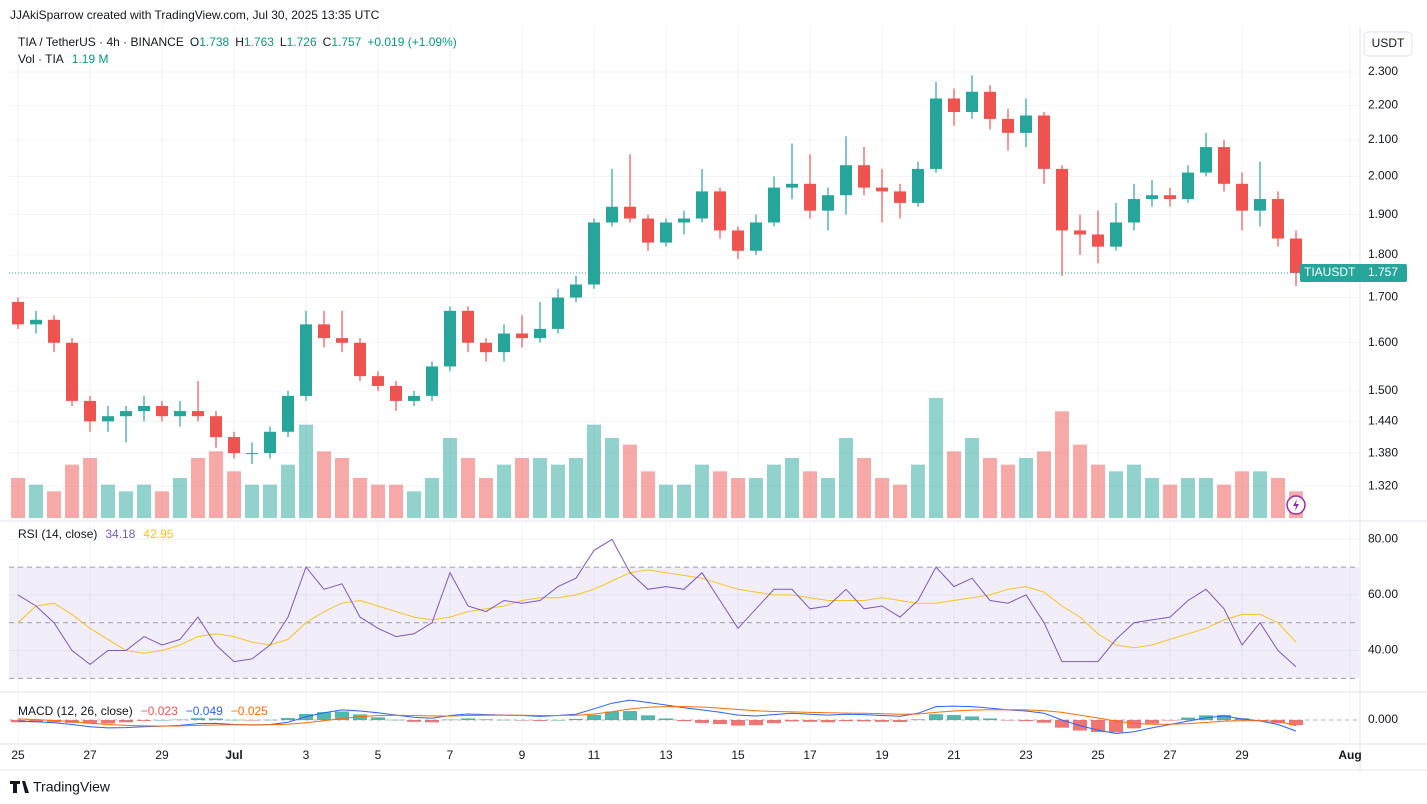 The height and width of the screenshot is (804, 1427). I want to click on legend-key: MACD (12, 26, close), so click(75, 711).